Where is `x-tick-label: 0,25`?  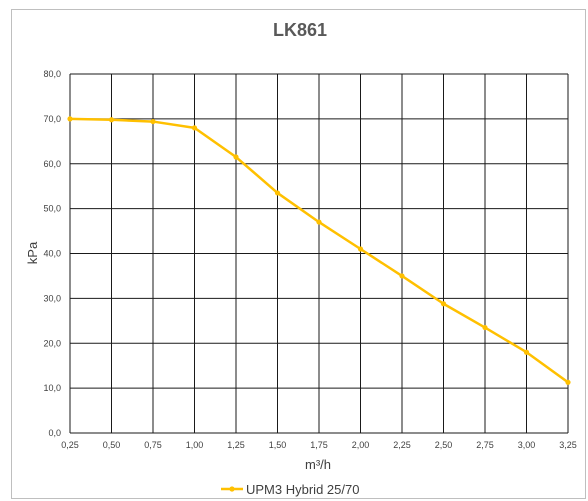 x-tick-label: 0,25 is located at coordinates (70, 445).